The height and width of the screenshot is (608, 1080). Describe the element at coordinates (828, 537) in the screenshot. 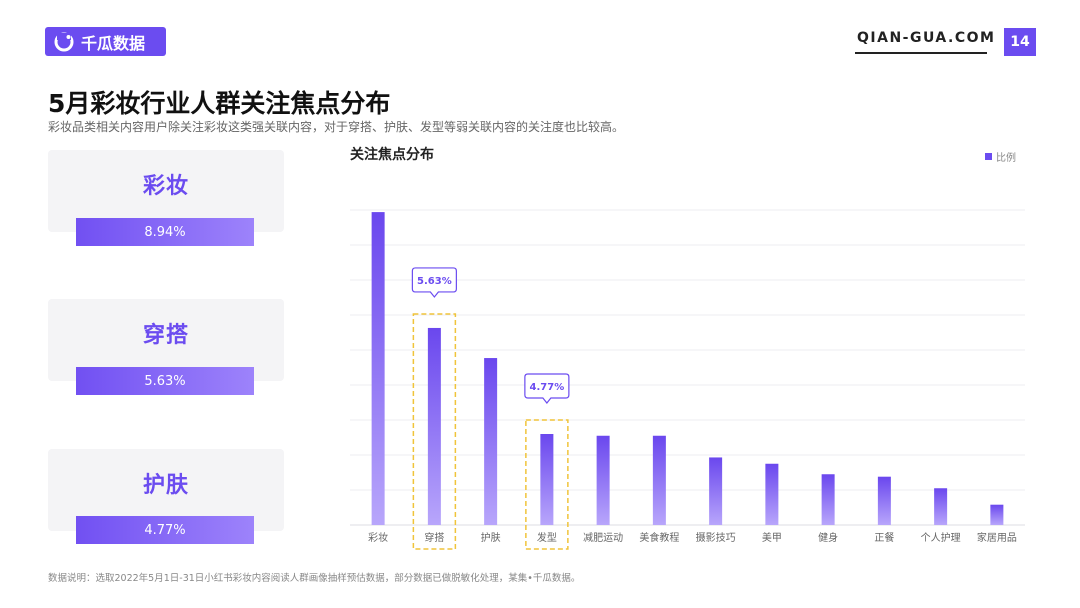

I see `x-tick-label: 健身` at that location.